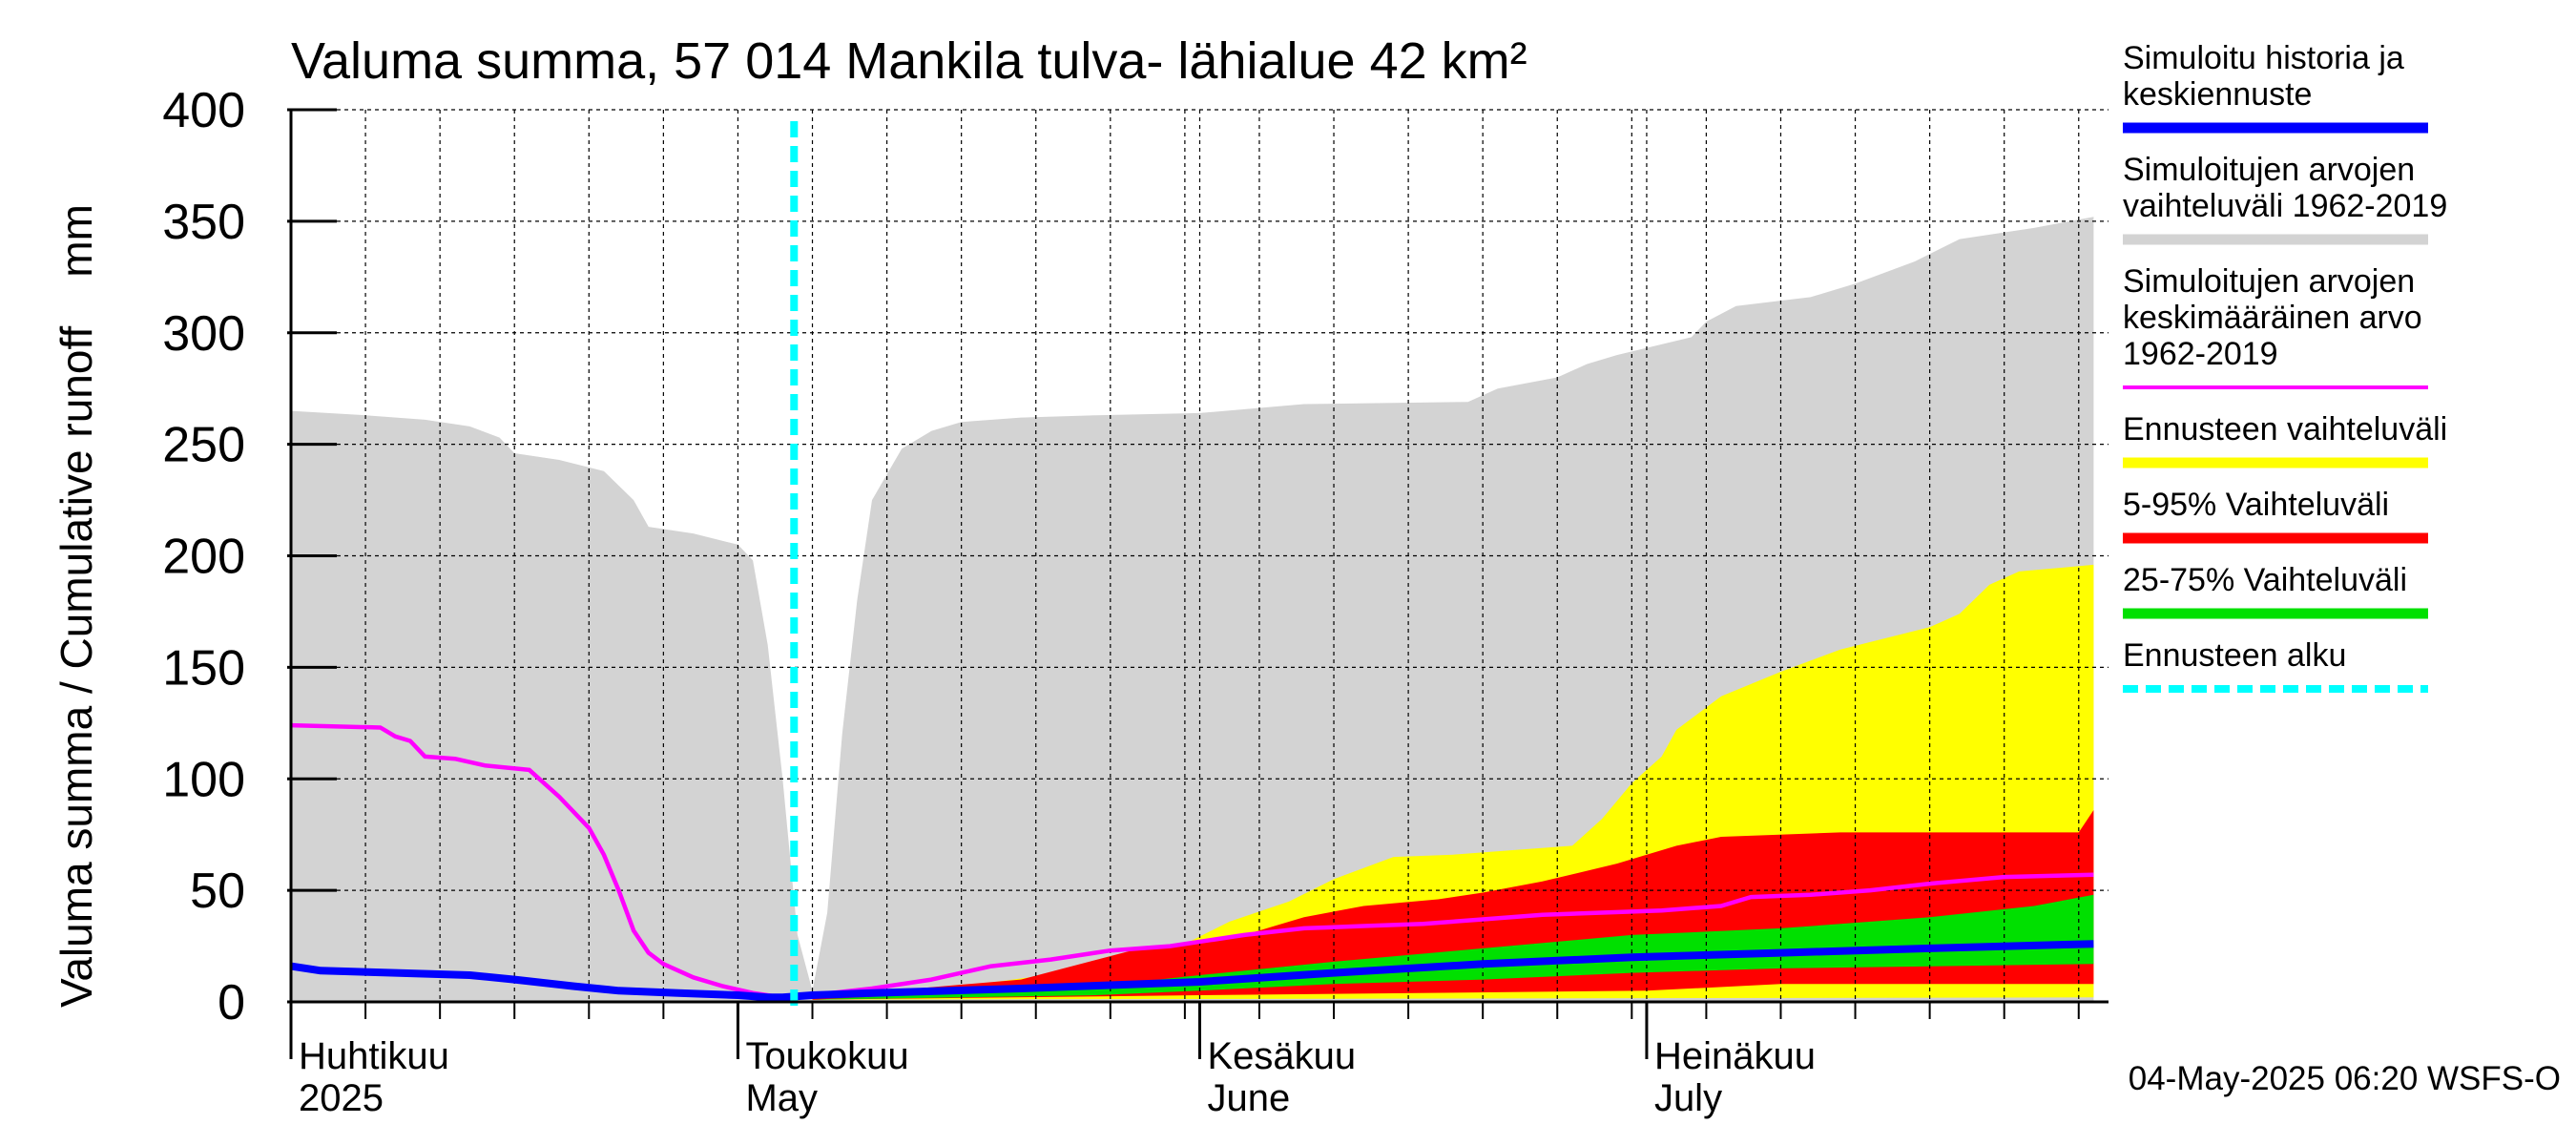  I want to click on month-label-en: June, so click(1249, 1098).